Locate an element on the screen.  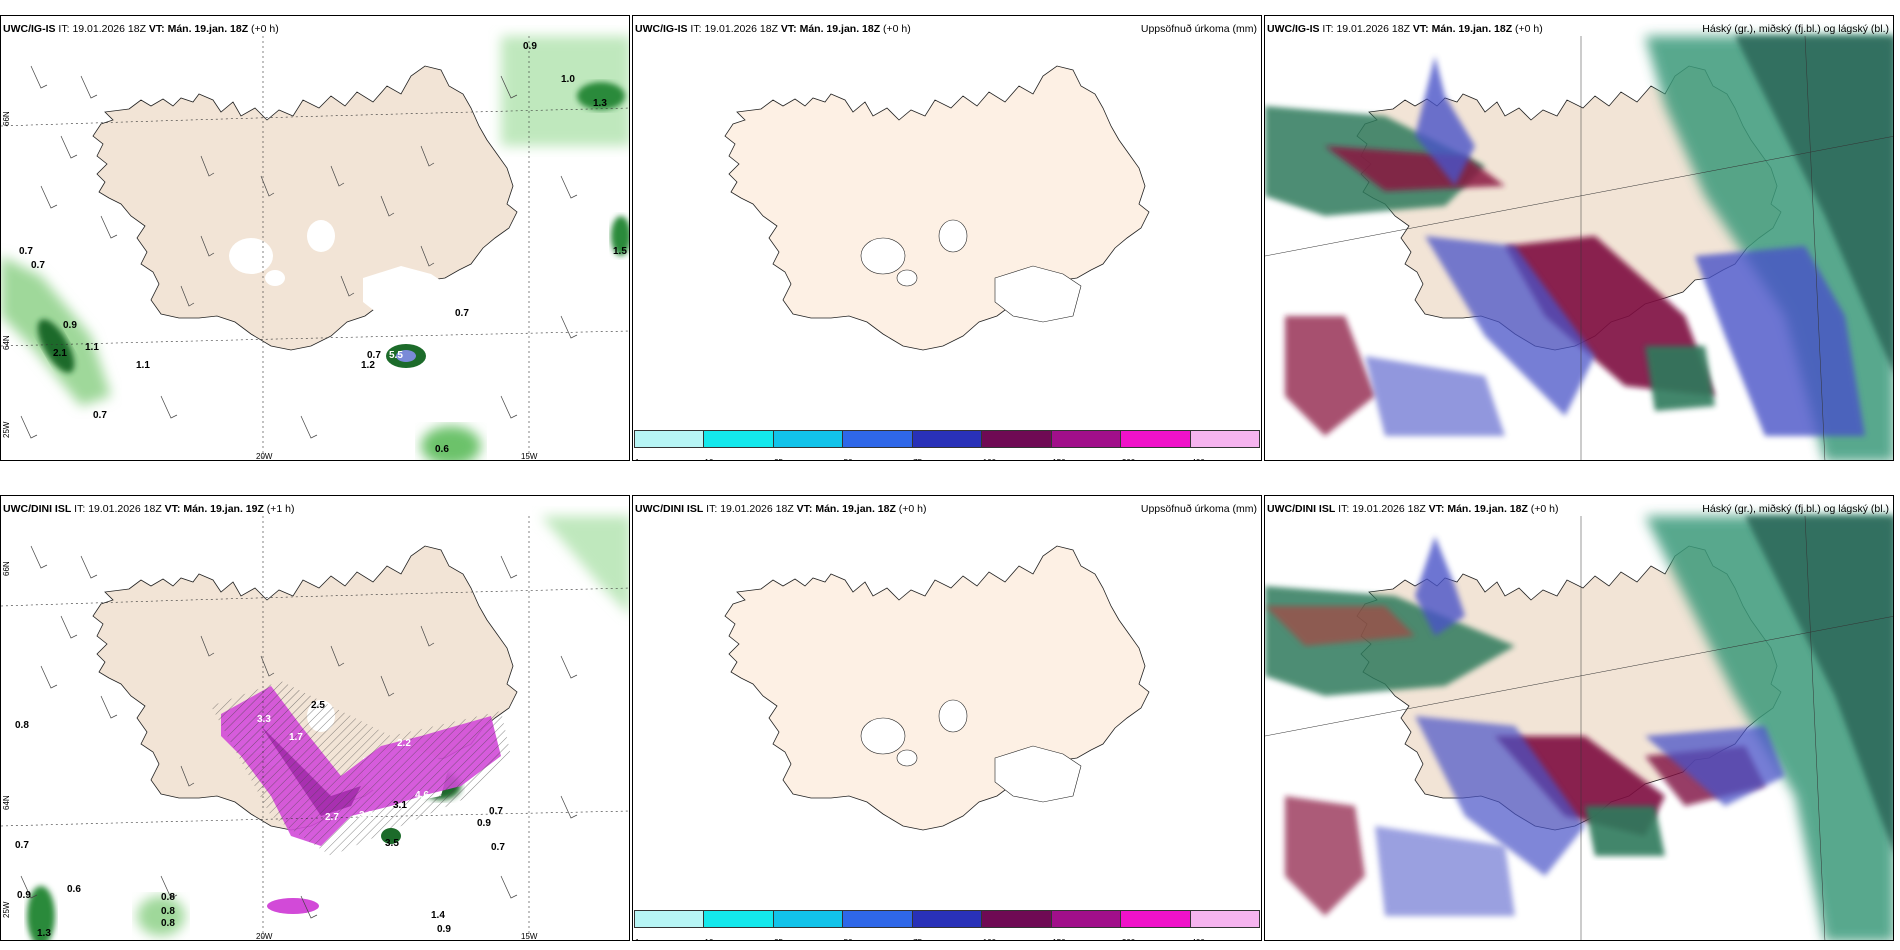
value-label: 1.7 is located at coordinates (296, 737).